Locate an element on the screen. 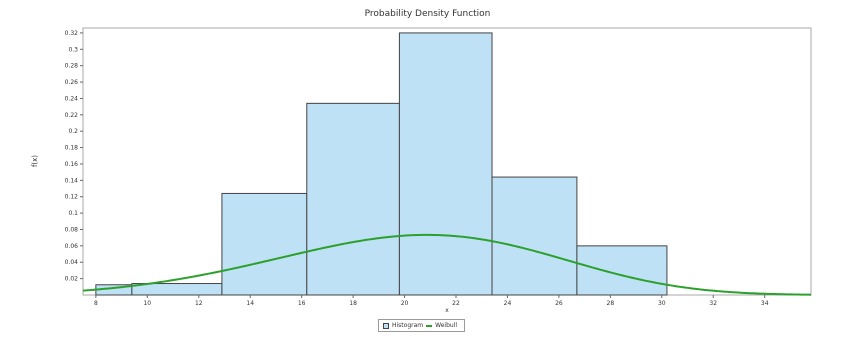 The height and width of the screenshot is (338, 855). y-tick-label-5: 0.12 is located at coordinates (72, 197).